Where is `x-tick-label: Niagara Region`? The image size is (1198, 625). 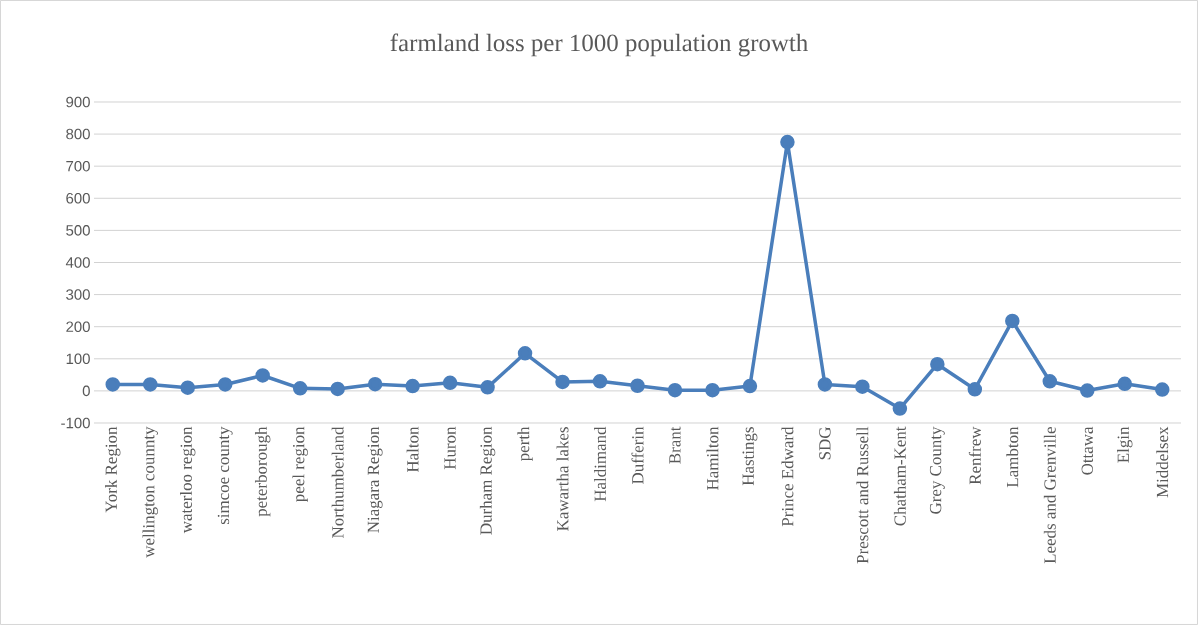
x-tick-label: Niagara Region is located at coordinates (375, 479).